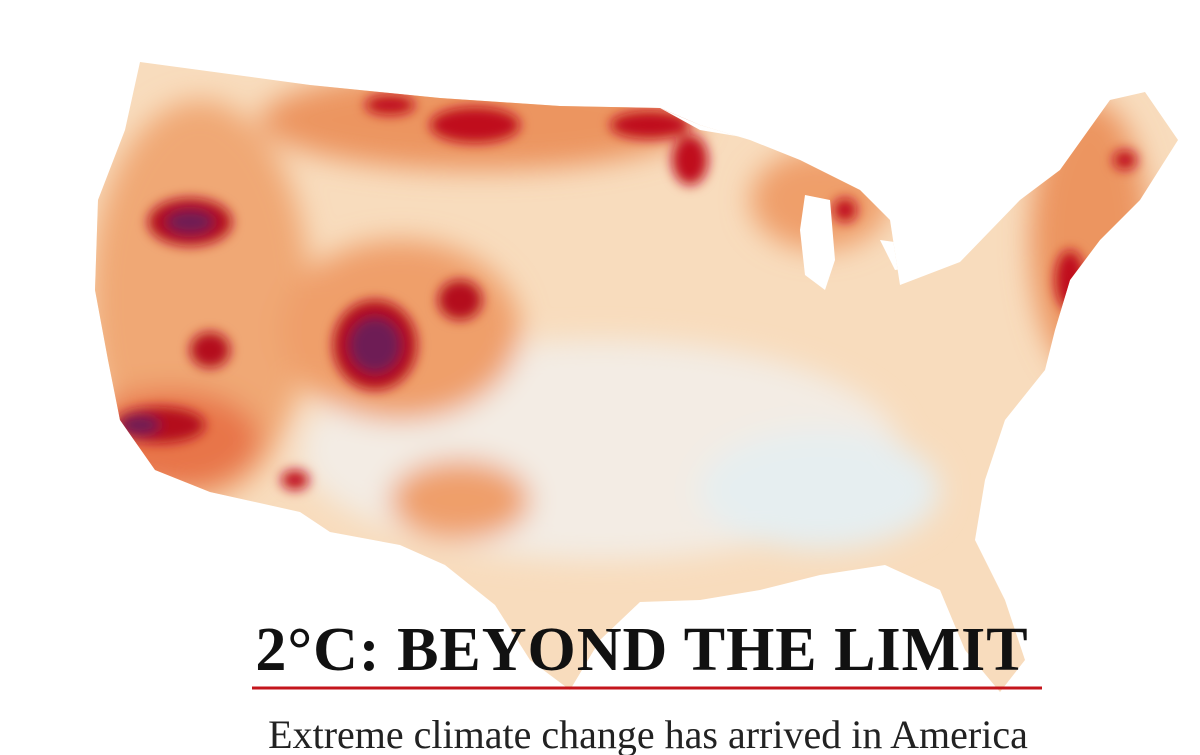  I want to click on headline: 2°C: BEYOND THE LIMIT, so click(641, 650).